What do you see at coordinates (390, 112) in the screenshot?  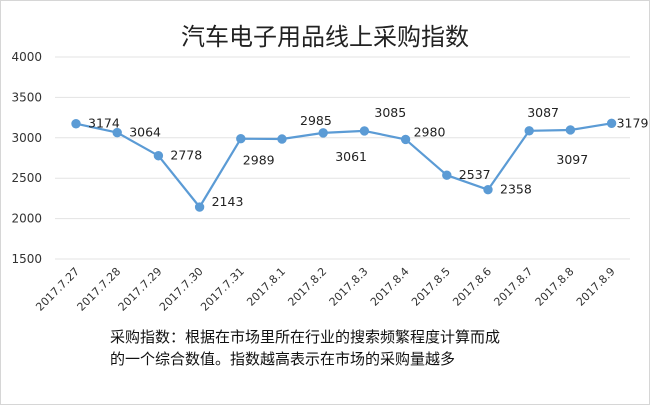 I see `data-label: 3085` at bounding box center [390, 112].